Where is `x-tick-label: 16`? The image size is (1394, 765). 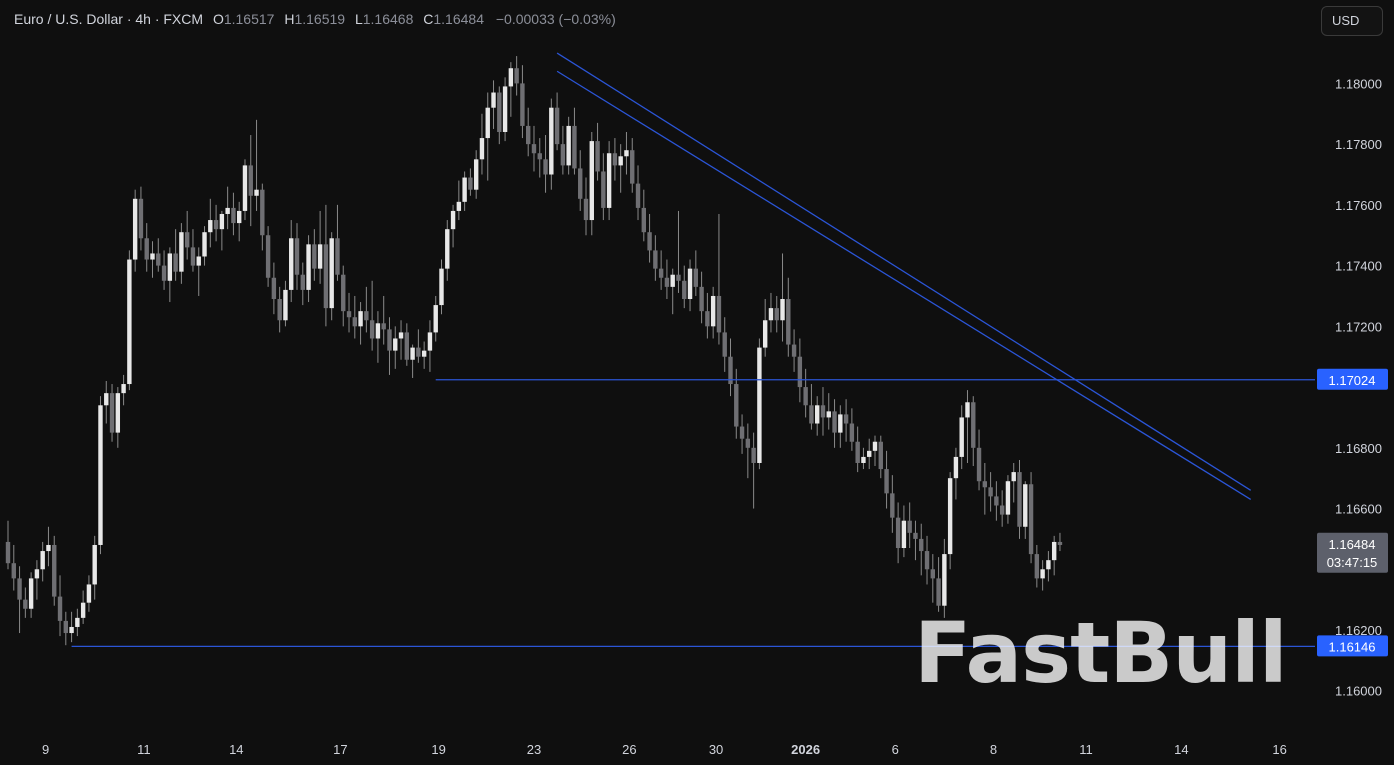
x-tick-label: 16 is located at coordinates (1279, 749).